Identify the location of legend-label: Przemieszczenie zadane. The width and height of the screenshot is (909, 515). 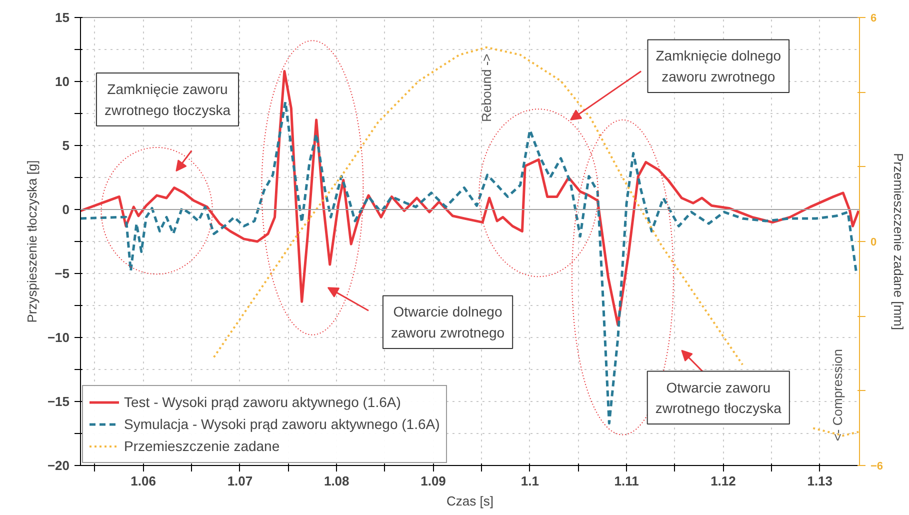
(202, 446).